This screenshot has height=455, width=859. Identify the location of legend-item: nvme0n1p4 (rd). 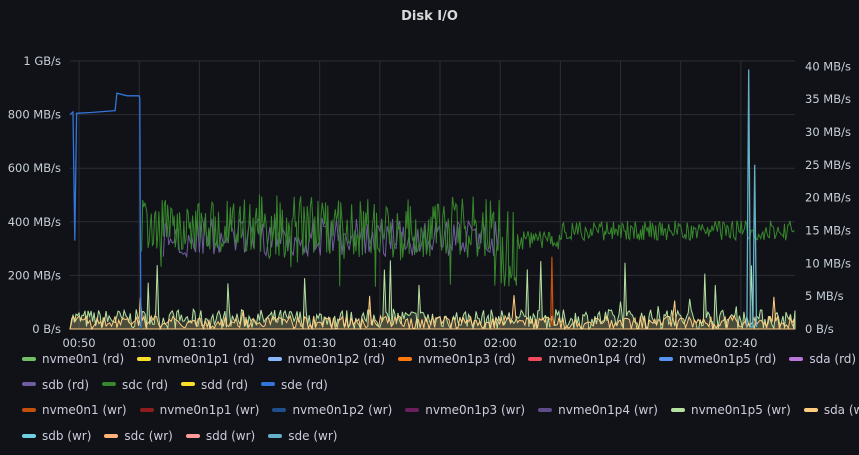
(587, 359).